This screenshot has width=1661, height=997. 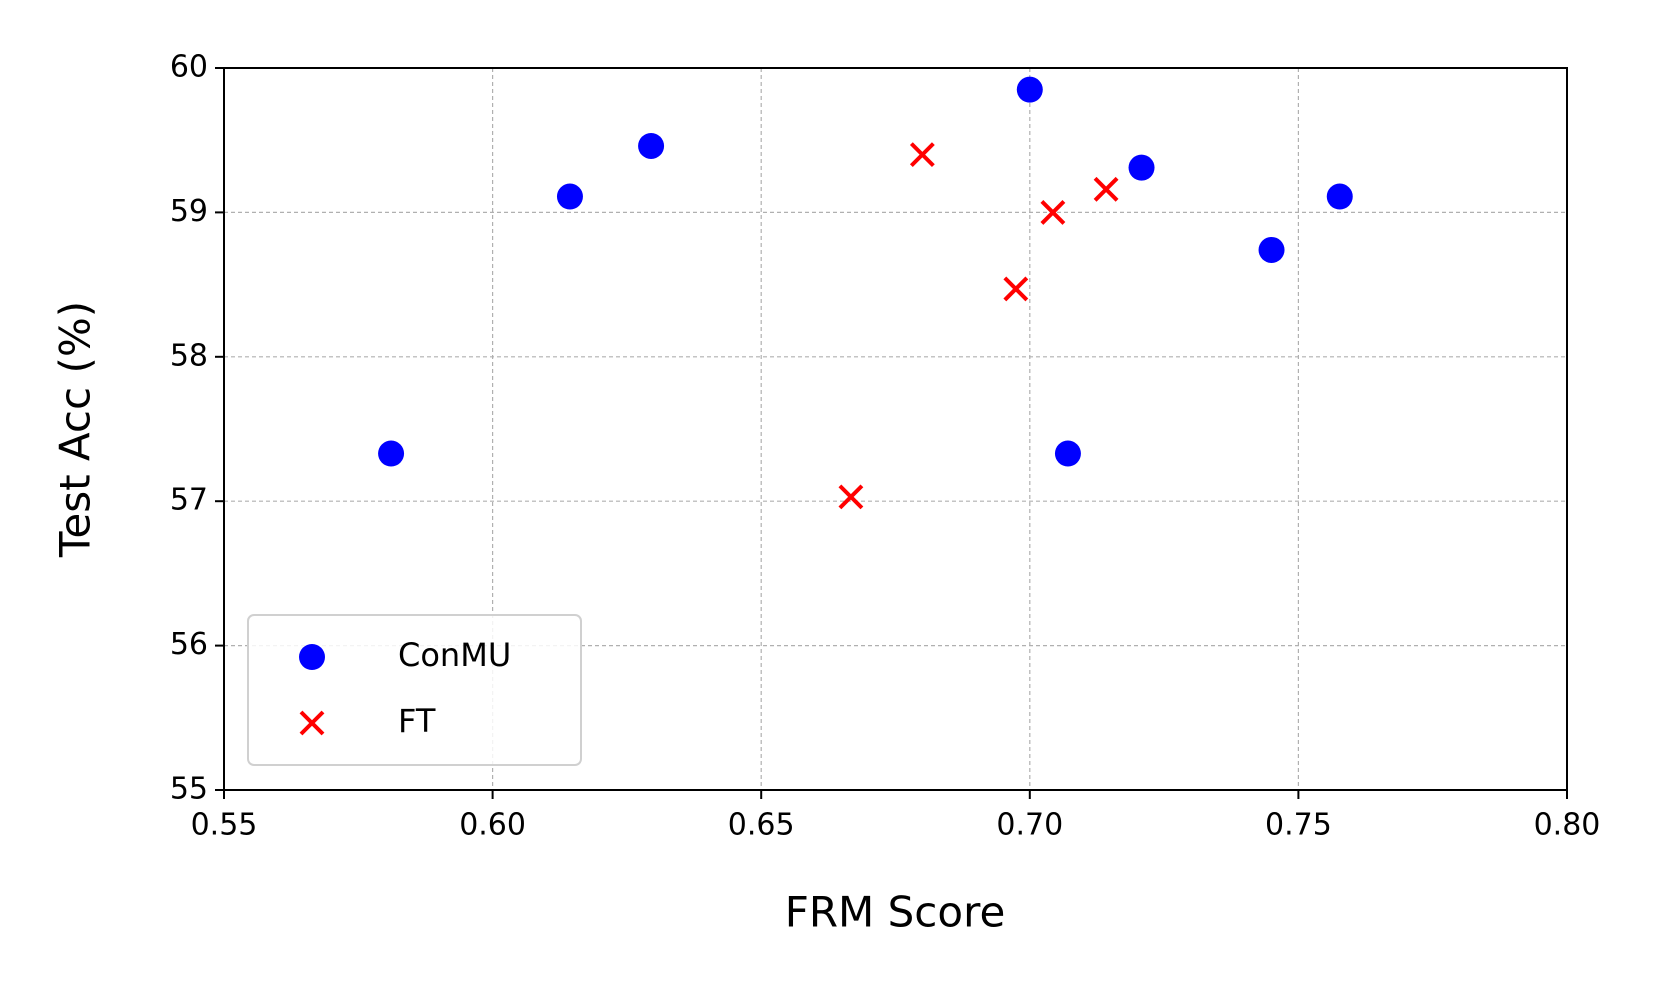 I want to click on x-tick-label: 0.60, so click(x=492, y=825).